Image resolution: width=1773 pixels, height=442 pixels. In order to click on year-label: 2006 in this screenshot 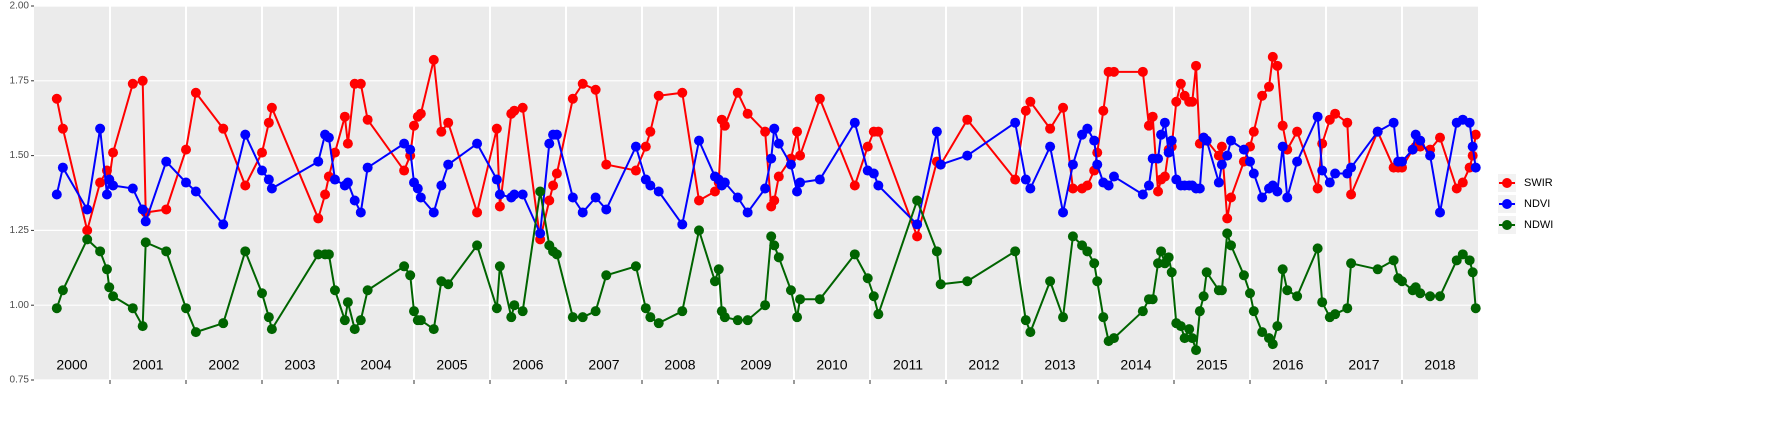, I will do `click(527, 365)`.